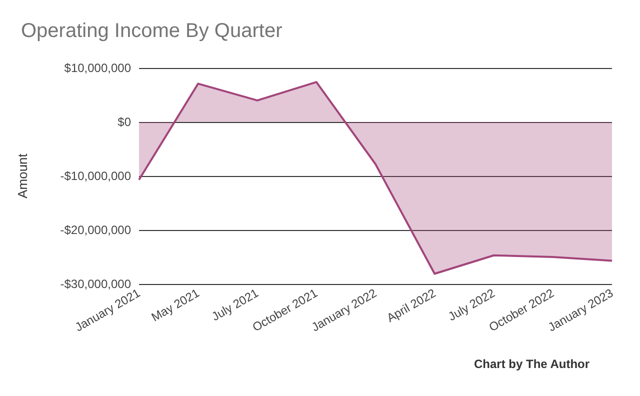  Describe the element at coordinates (125, 122) in the screenshot. I see `y-tick-label: $0` at that location.